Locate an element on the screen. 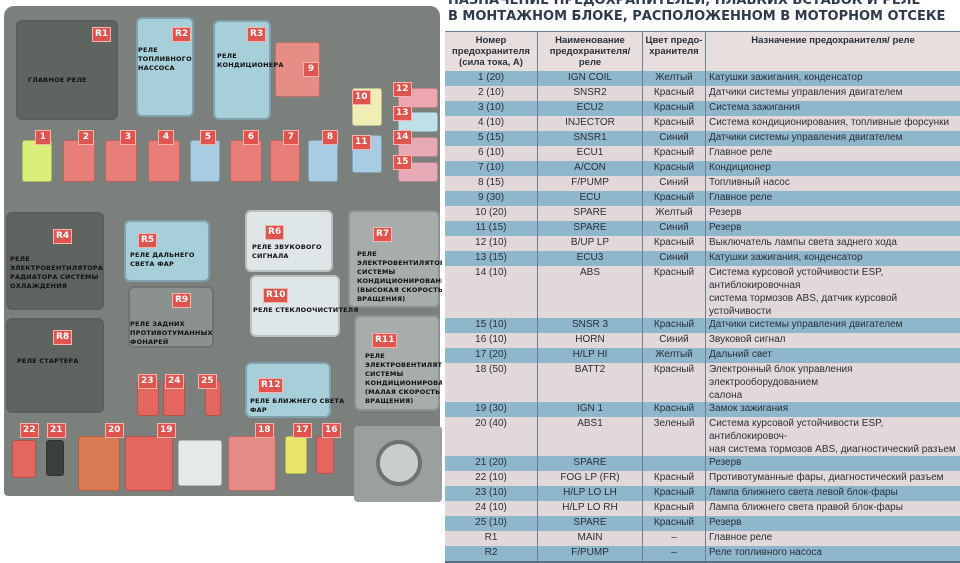 The height and width of the screenshot is (563, 960). fuse-number: 16 (10) is located at coordinates (491, 340).